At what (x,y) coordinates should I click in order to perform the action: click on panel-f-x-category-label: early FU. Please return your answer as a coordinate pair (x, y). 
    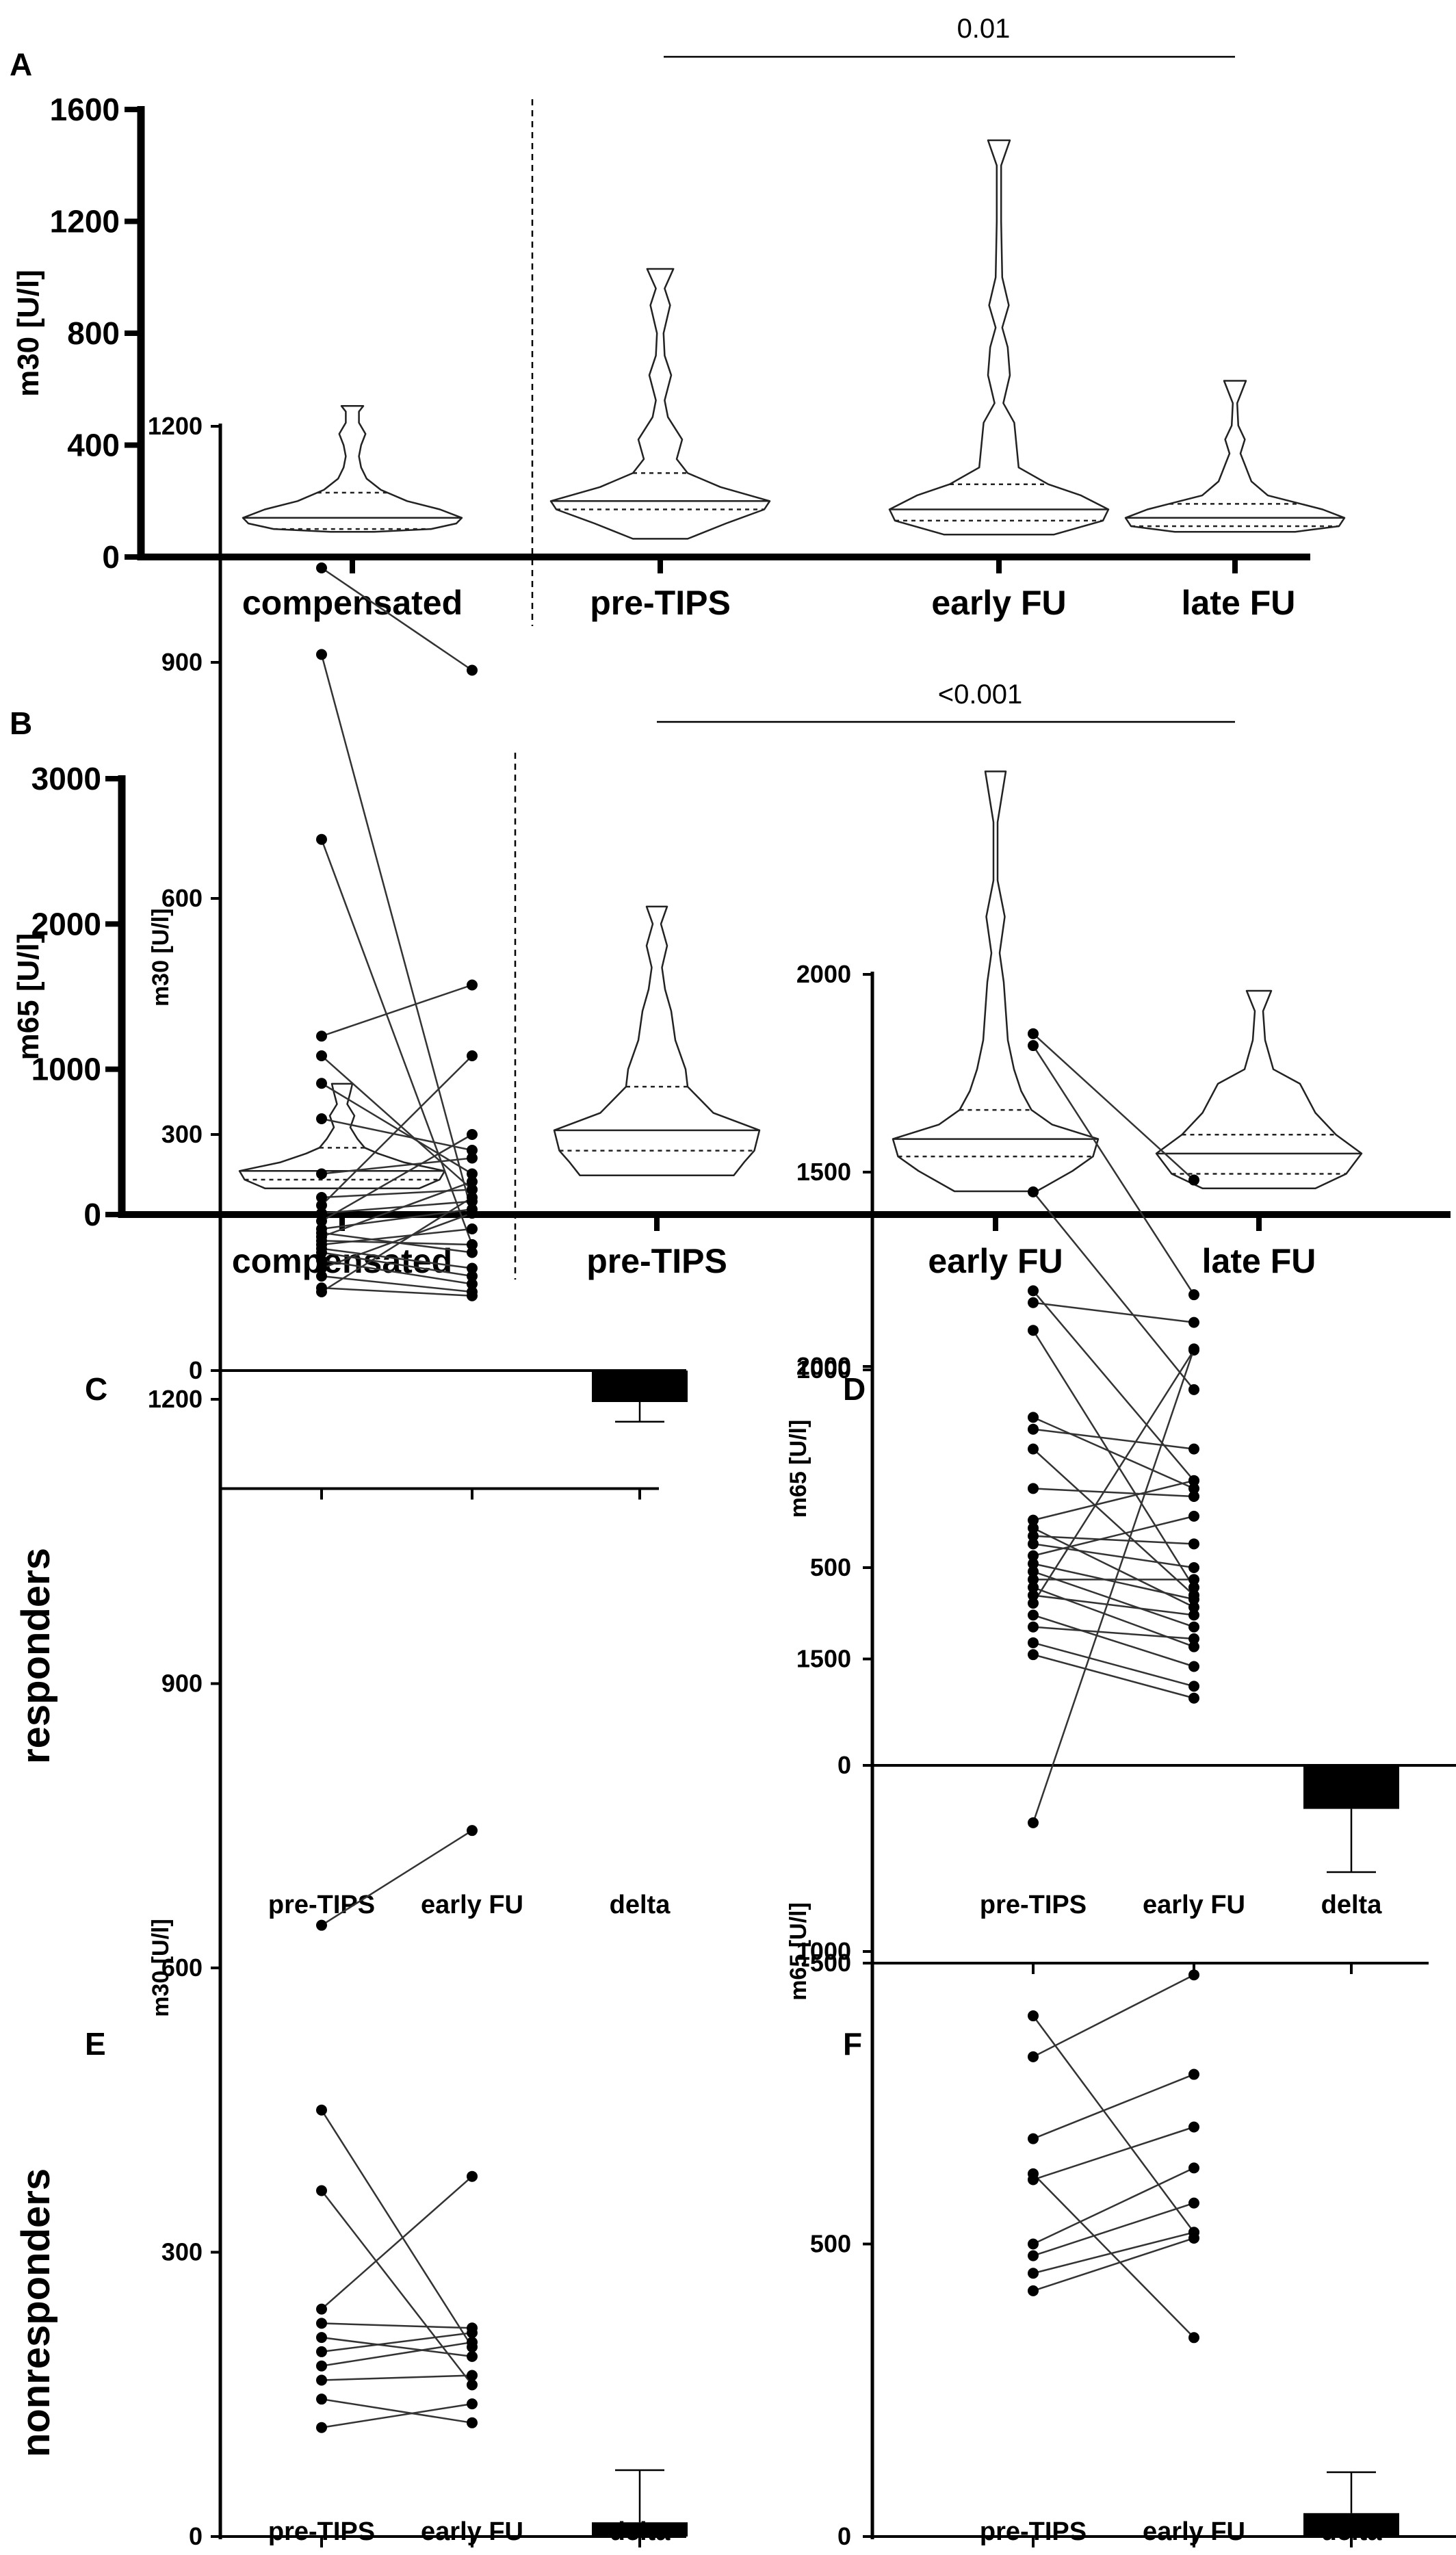
    Looking at the image, I should click on (1194, 2531).